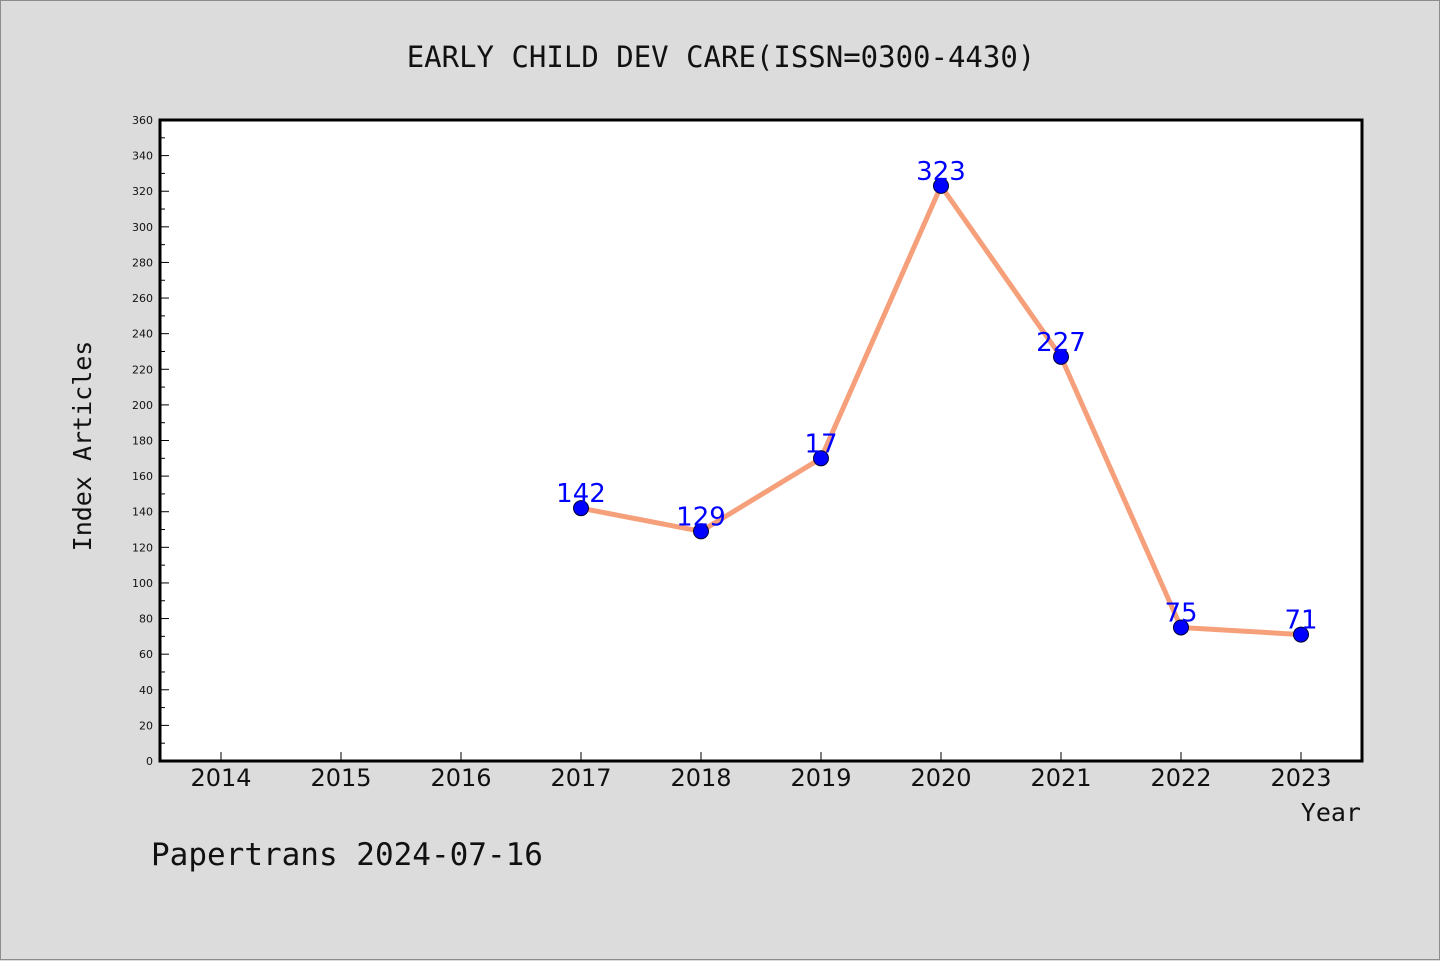 This screenshot has height=961, width=1440. I want to click on x-axis: 2014 2015 2016 2017 2018 2019 2020 2021 2022 2023, so click(761, 772).